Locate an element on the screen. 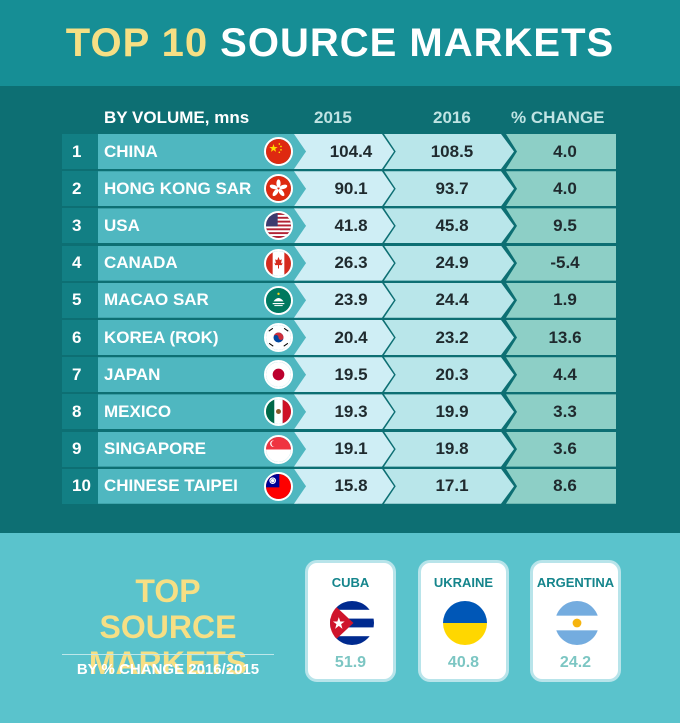 This screenshot has width=680, height=723. card-market-name: CUBA is located at coordinates (350, 582).